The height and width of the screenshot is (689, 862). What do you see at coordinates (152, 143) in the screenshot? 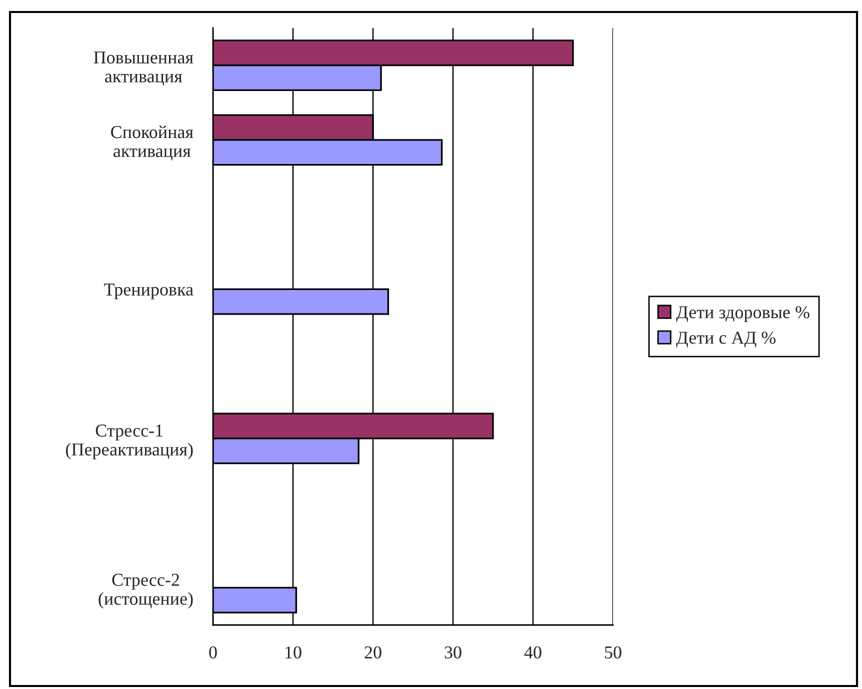
I see `y-tick-label: Спокойная активация` at bounding box center [152, 143].